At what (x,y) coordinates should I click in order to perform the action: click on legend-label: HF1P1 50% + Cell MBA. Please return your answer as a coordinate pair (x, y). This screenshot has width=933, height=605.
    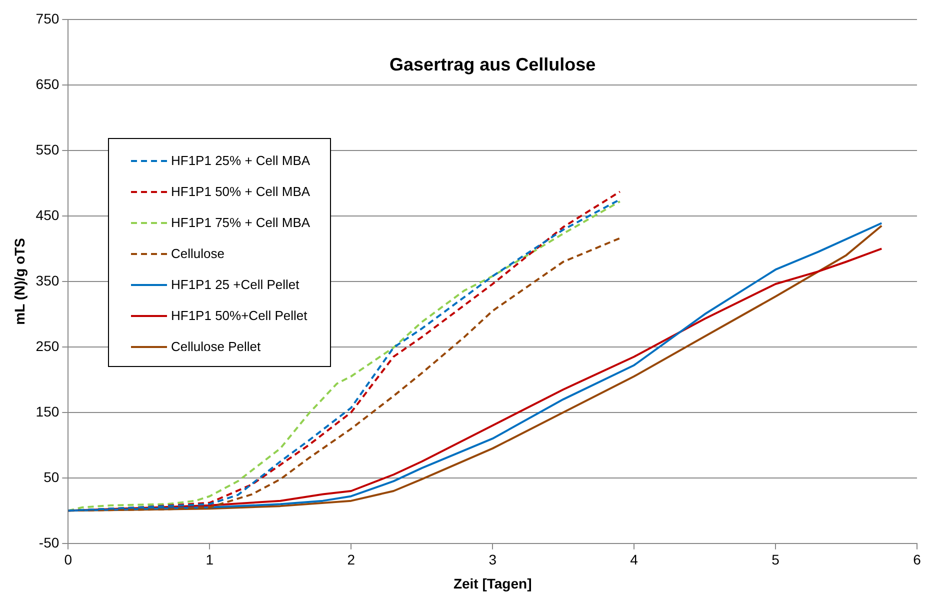
    Looking at the image, I should click on (240, 191).